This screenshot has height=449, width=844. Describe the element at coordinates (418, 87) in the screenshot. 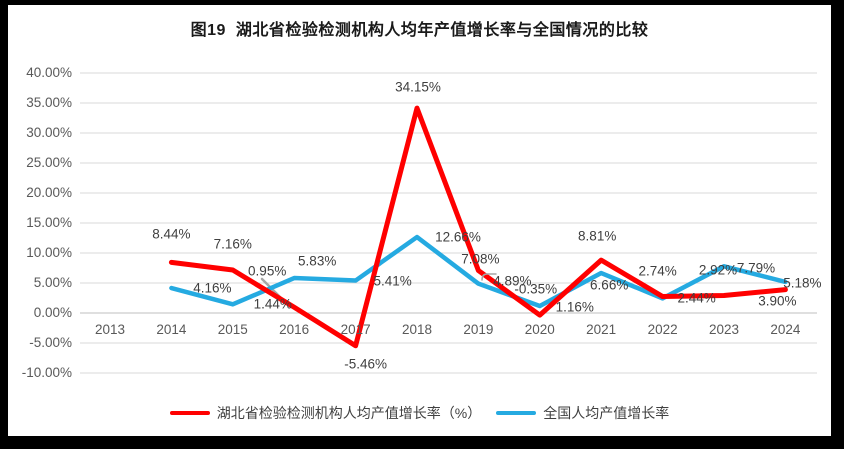

I see `data-label-hubei-2018: 34.15%` at that location.